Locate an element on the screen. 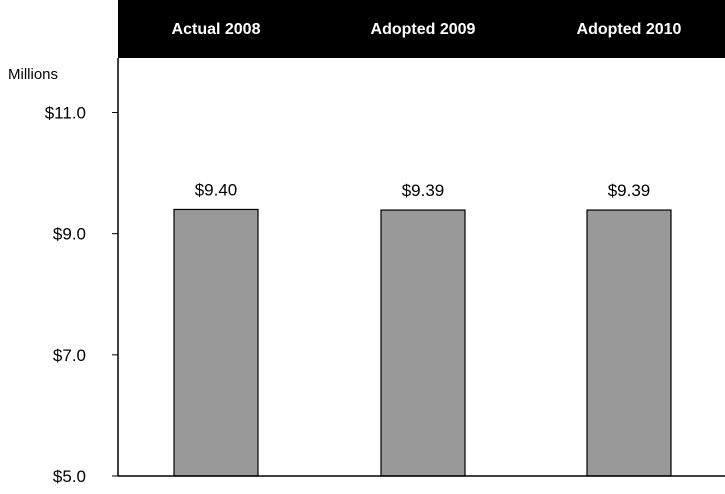  y-tick-label: $11.0 is located at coordinates (65, 113).